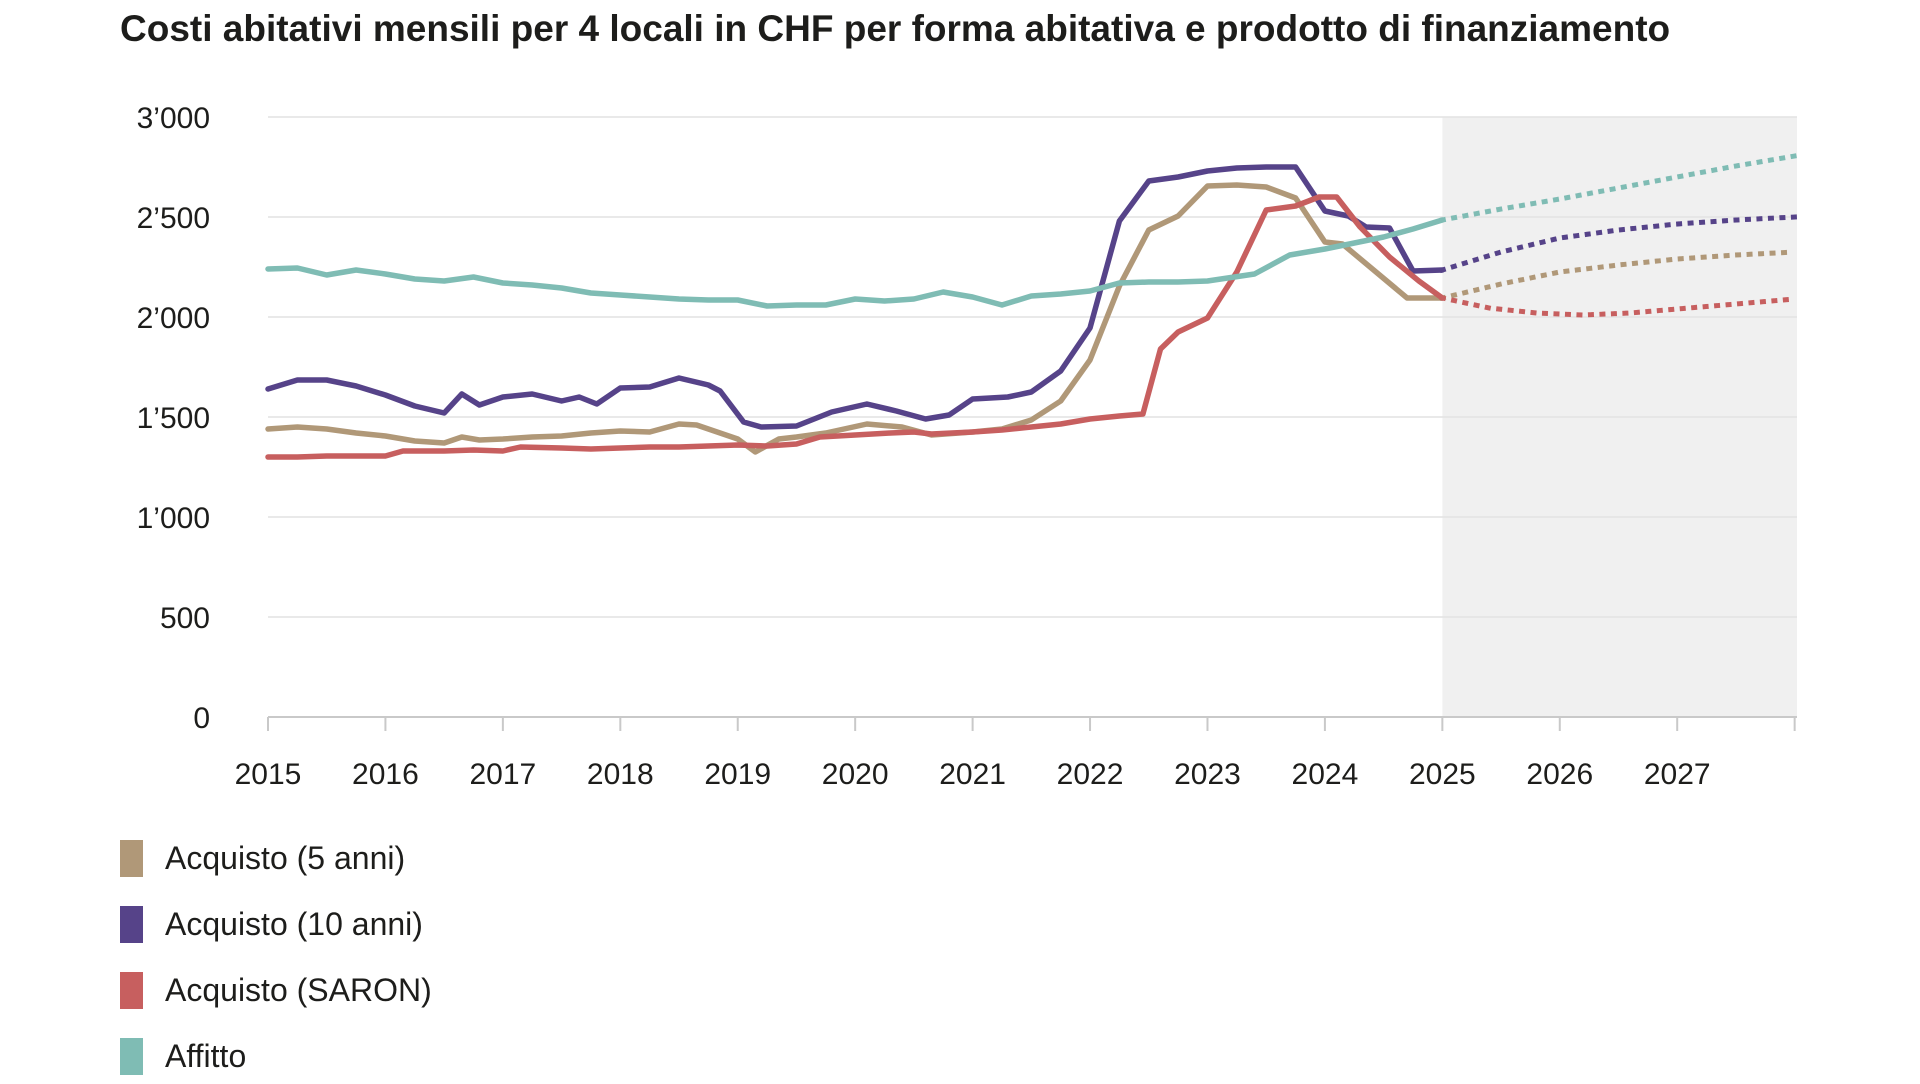  What do you see at coordinates (1207, 774) in the screenshot?
I see `svg-text: 2023` at bounding box center [1207, 774].